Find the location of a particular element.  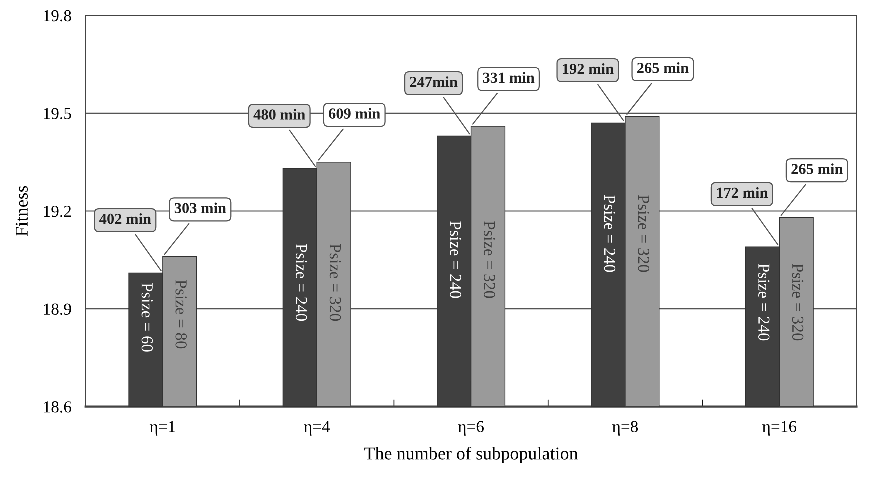

annotation: 609 min is located at coordinates (354, 113).